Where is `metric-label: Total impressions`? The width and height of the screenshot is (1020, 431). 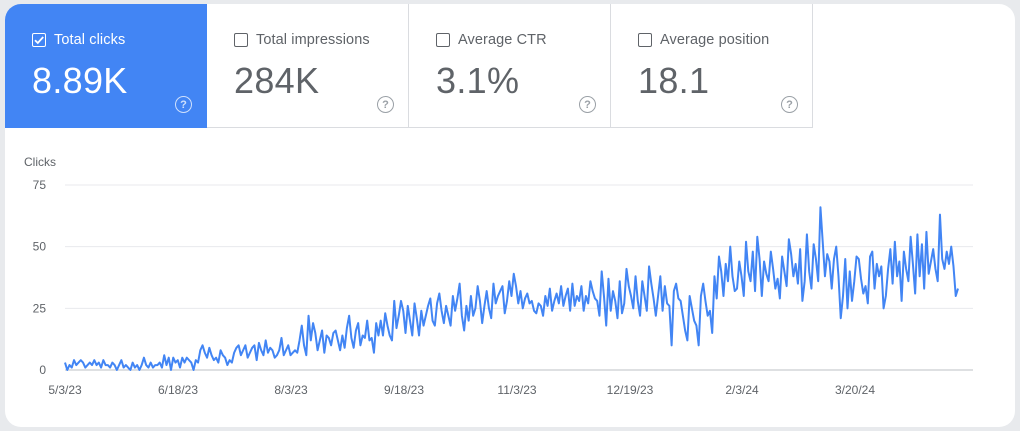 metric-label: Total impressions is located at coordinates (313, 40).